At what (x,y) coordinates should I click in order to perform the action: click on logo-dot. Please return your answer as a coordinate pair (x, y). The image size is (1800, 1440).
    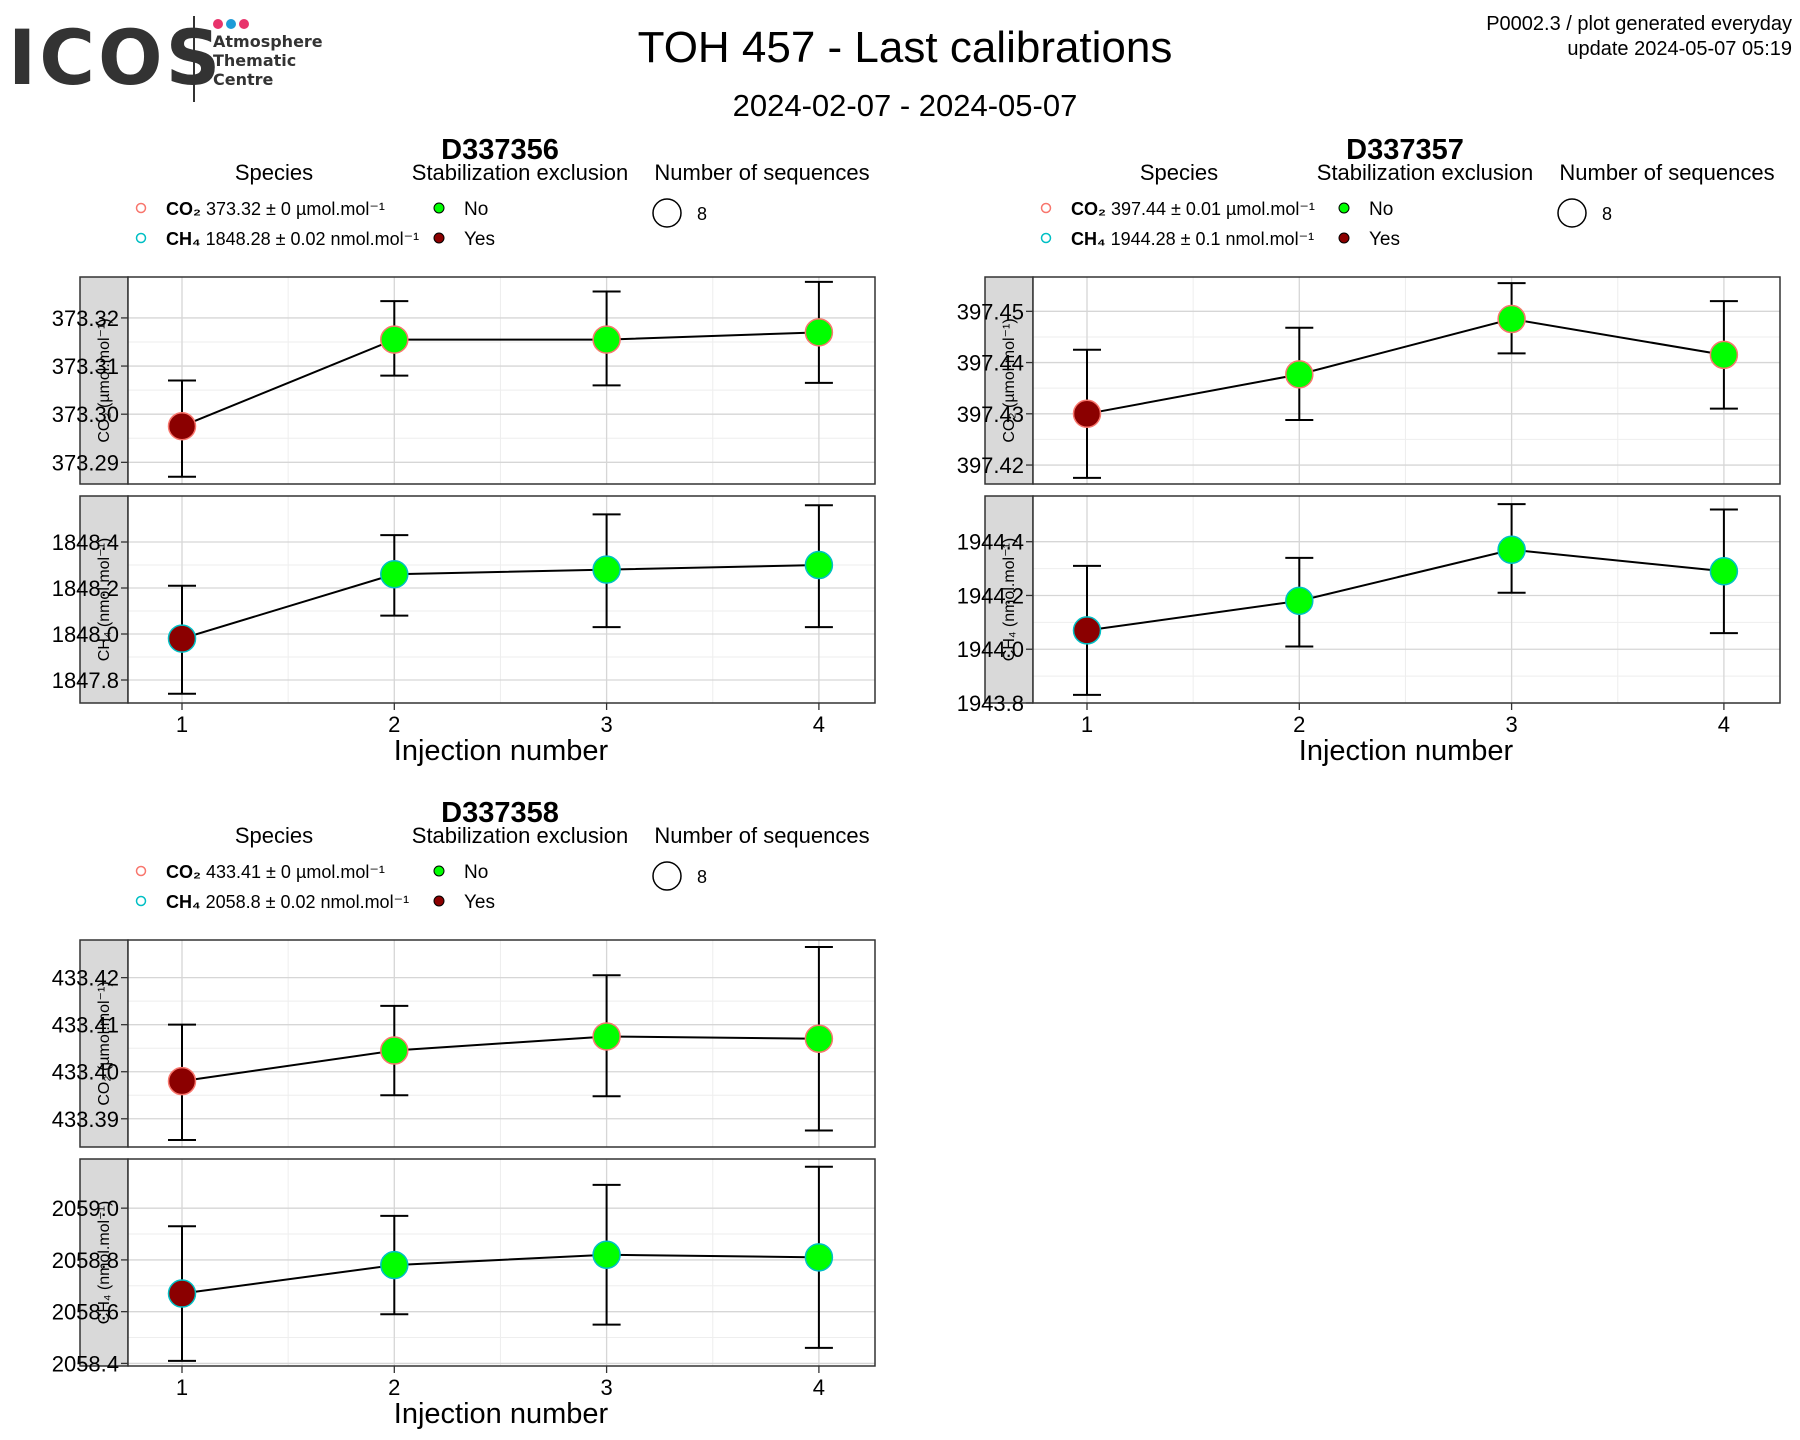
    Looking at the image, I should click on (231, 24).